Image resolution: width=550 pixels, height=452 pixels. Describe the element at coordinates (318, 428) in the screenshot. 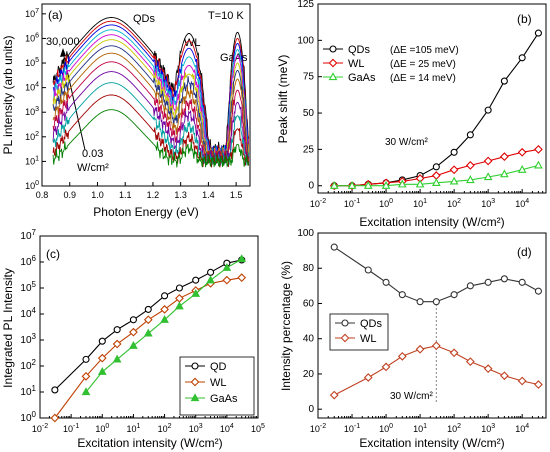

I see `panel-d-x-tick-label: 10⁻²` at that location.